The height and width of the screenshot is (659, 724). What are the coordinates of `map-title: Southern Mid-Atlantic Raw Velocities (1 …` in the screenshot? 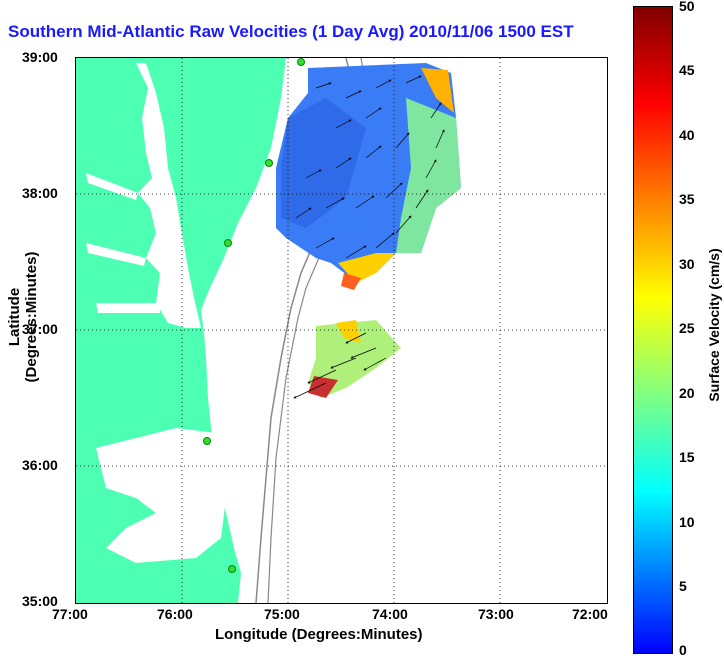 It's located at (291, 31).